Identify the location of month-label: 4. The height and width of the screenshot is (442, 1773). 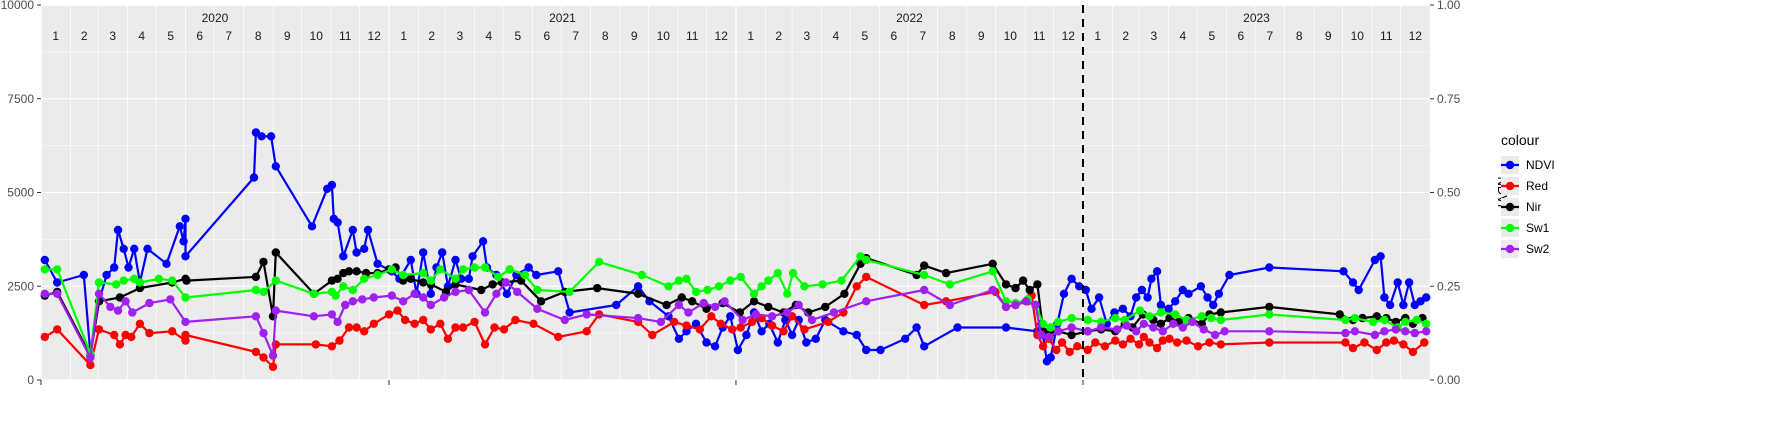
(488, 36).